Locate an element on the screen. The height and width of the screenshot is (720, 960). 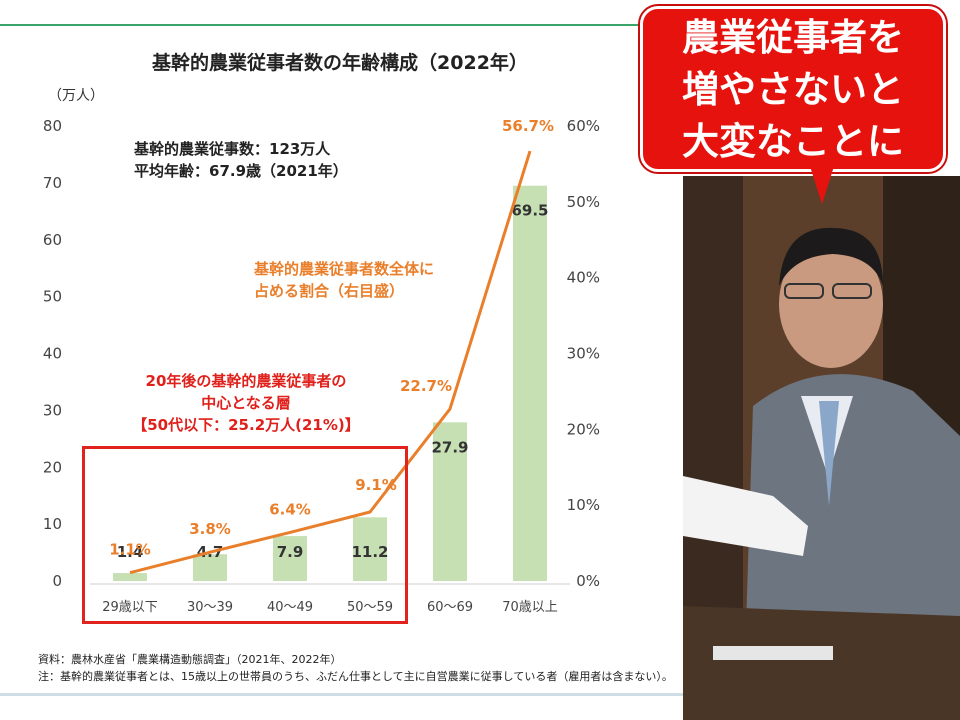
speech-bubble is located at coordinates (793, 89).